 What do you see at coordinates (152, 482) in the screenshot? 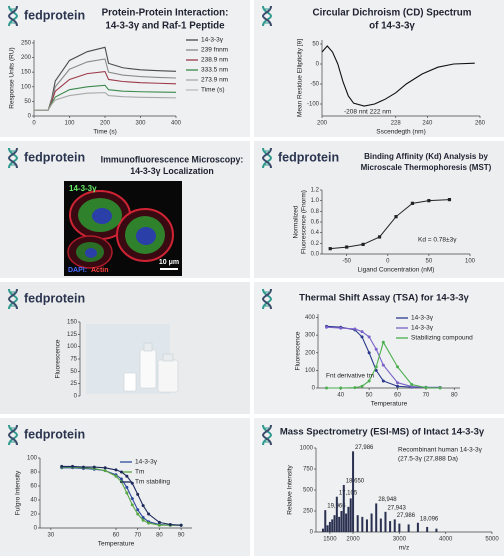
I see `legend-label: Tm stabiling` at bounding box center [152, 482].